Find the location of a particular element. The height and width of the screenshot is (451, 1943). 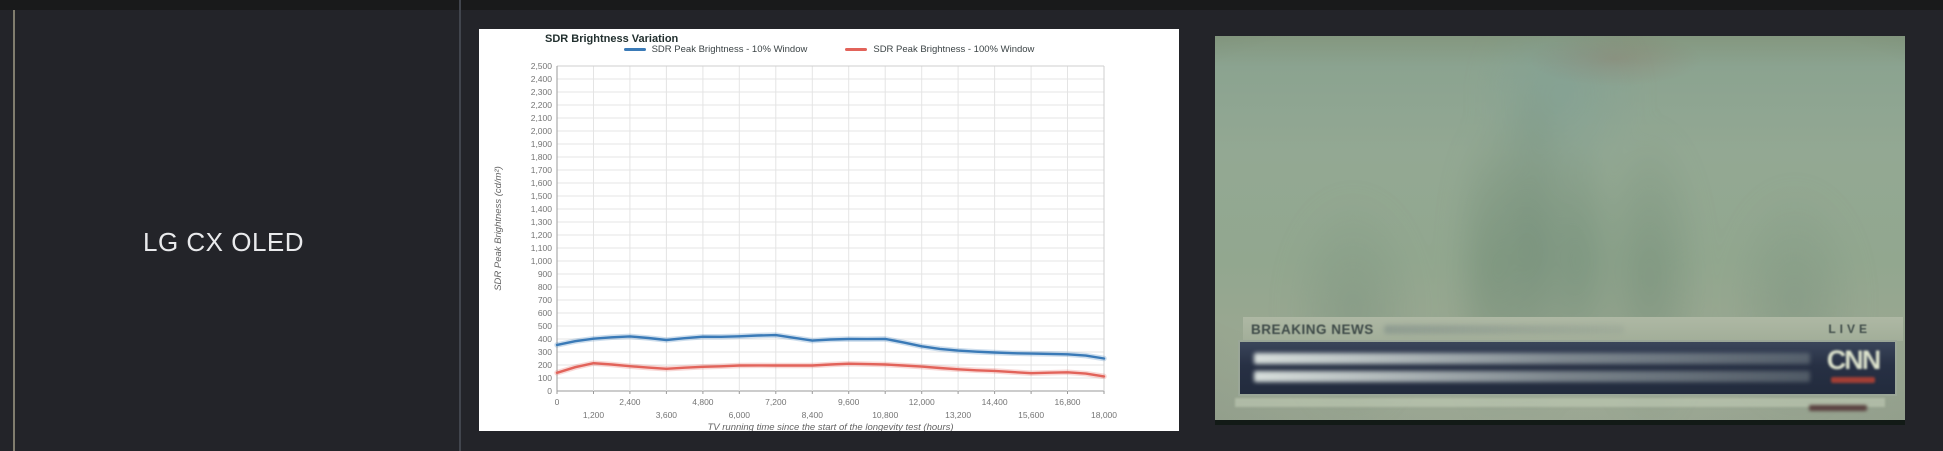

svg-text: 3,600 is located at coordinates (667, 415).